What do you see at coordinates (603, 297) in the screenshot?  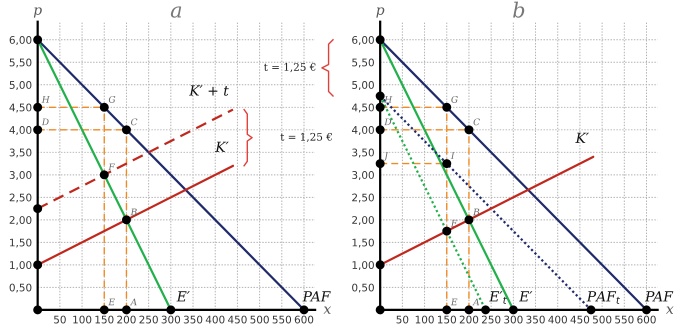 I see `series-label: PAF$_{t}$` at bounding box center [603, 297].